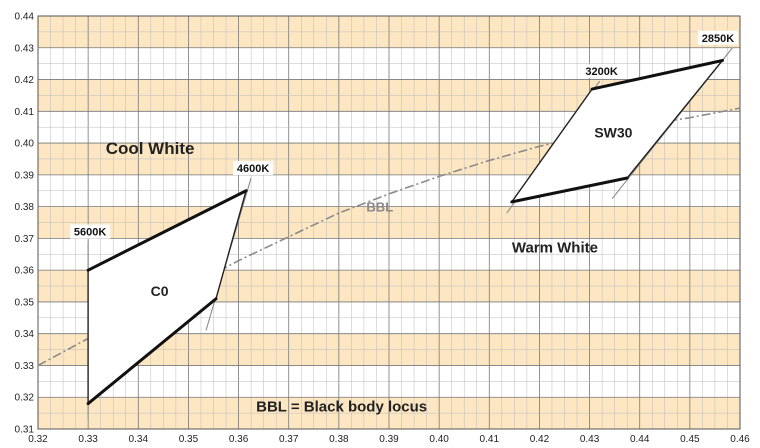  Describe the element at coordinates (25, 334) in the screenshot. I see `y-tick-label: 0.34` at that location.